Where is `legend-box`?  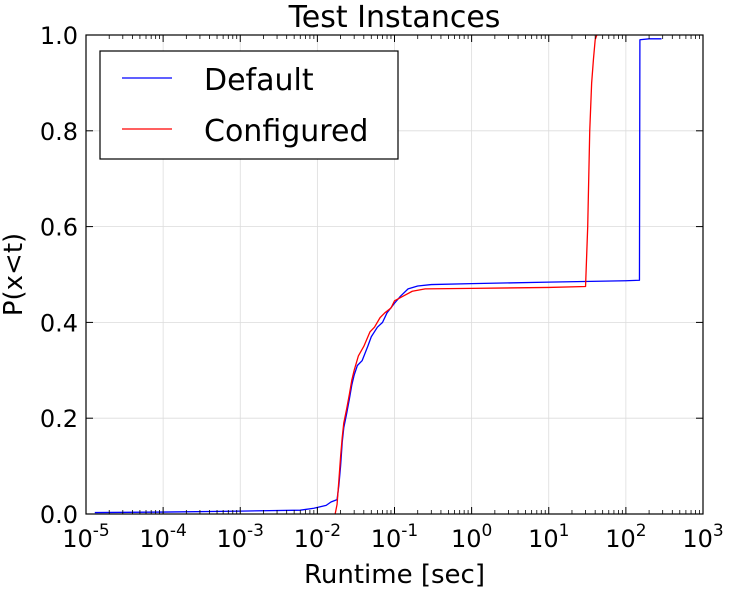
legend-box is located at coordinates (249, 105).